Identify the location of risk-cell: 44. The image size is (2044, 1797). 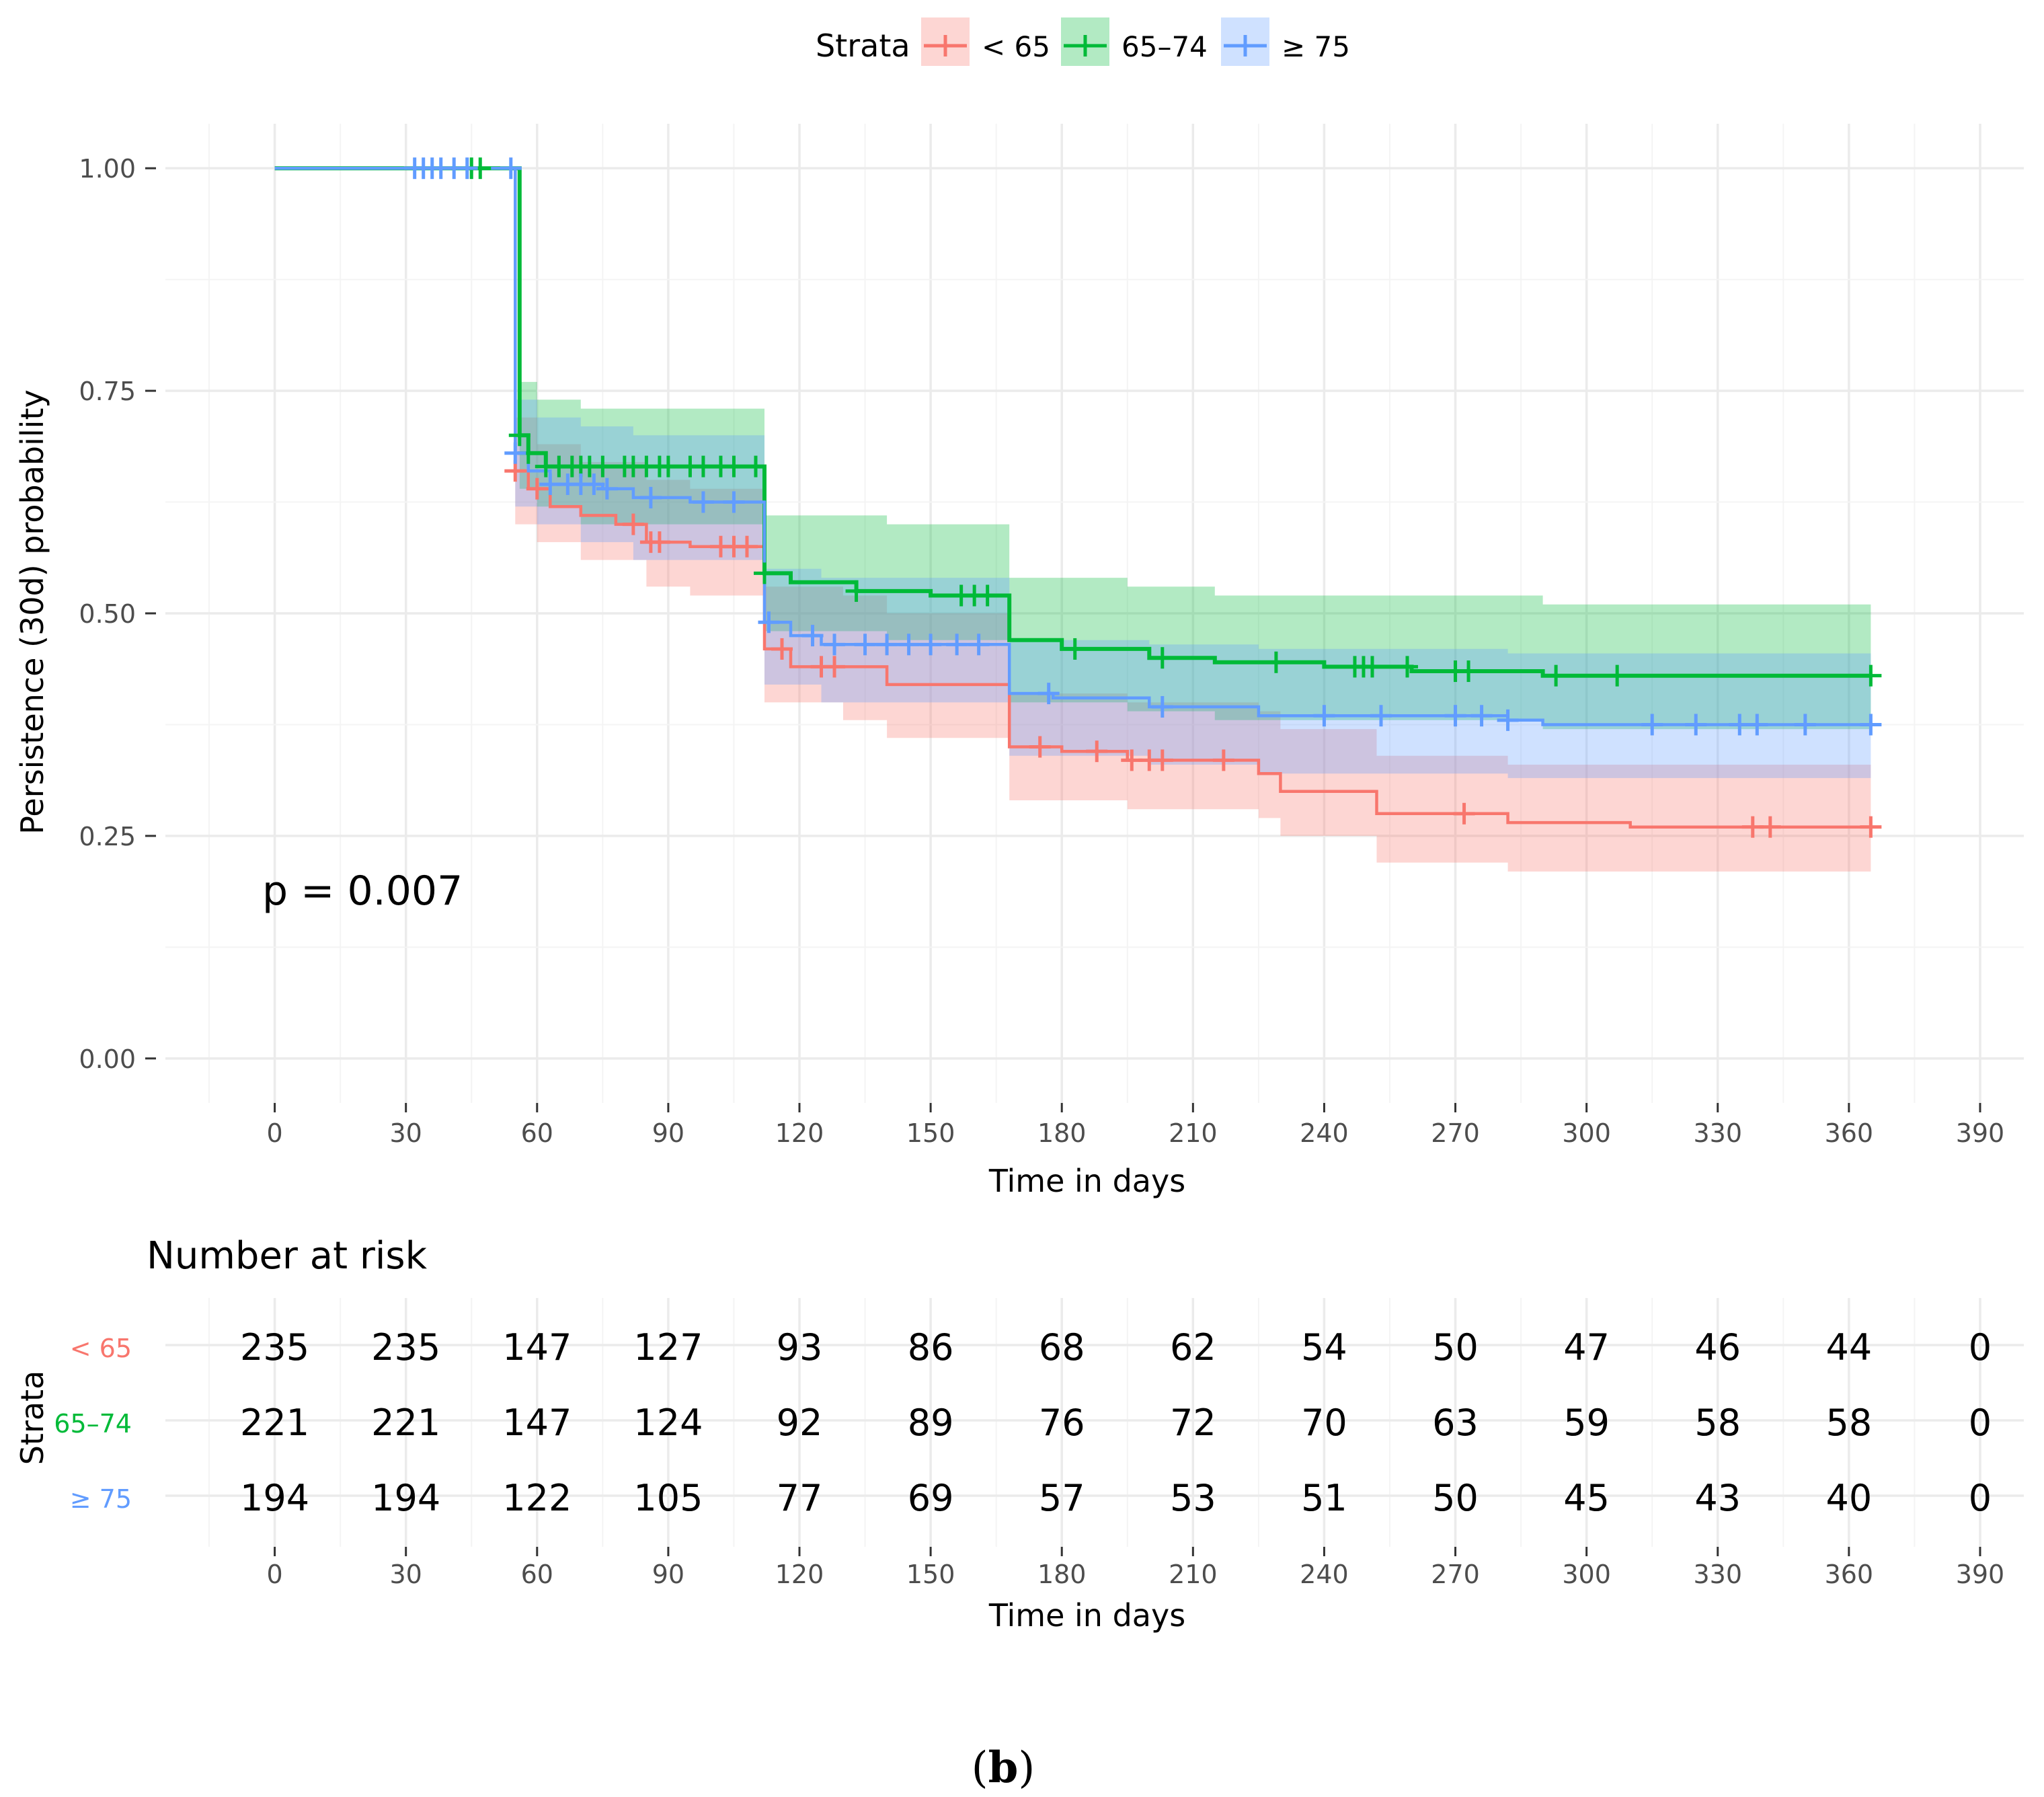
(1848, 1348).